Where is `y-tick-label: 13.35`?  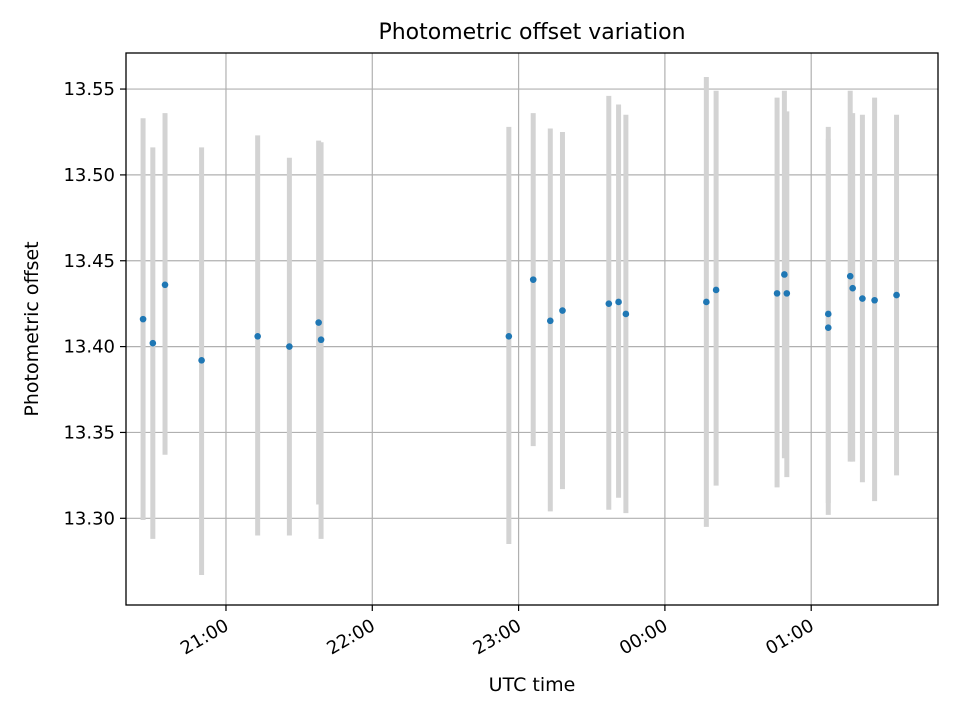
y-tick-label: 13.35 is located at coordinates (89, 432).